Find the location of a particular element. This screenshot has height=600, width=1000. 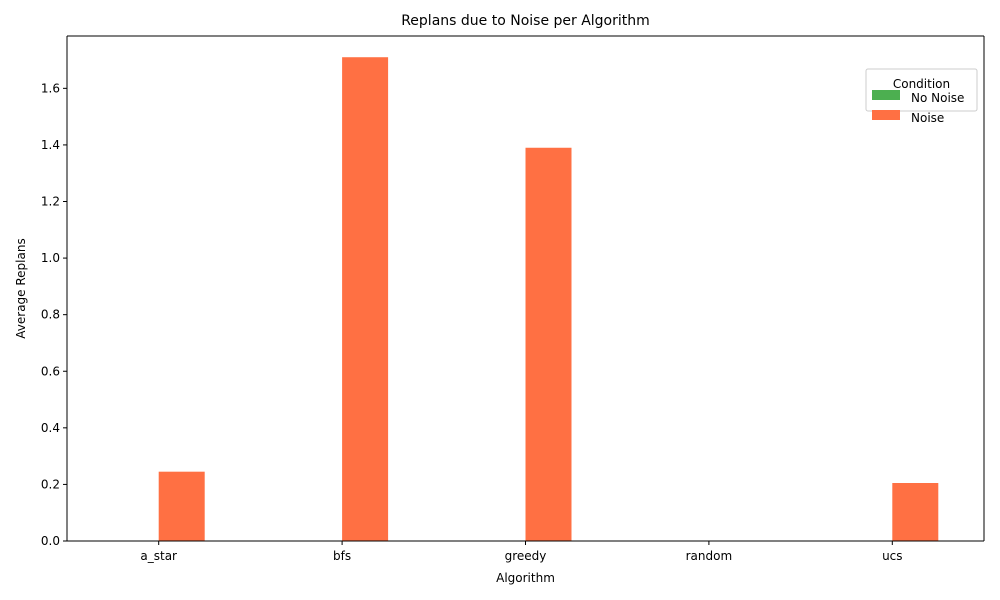

y-tick-label: 0.0 is located at coordinates (50, 541).